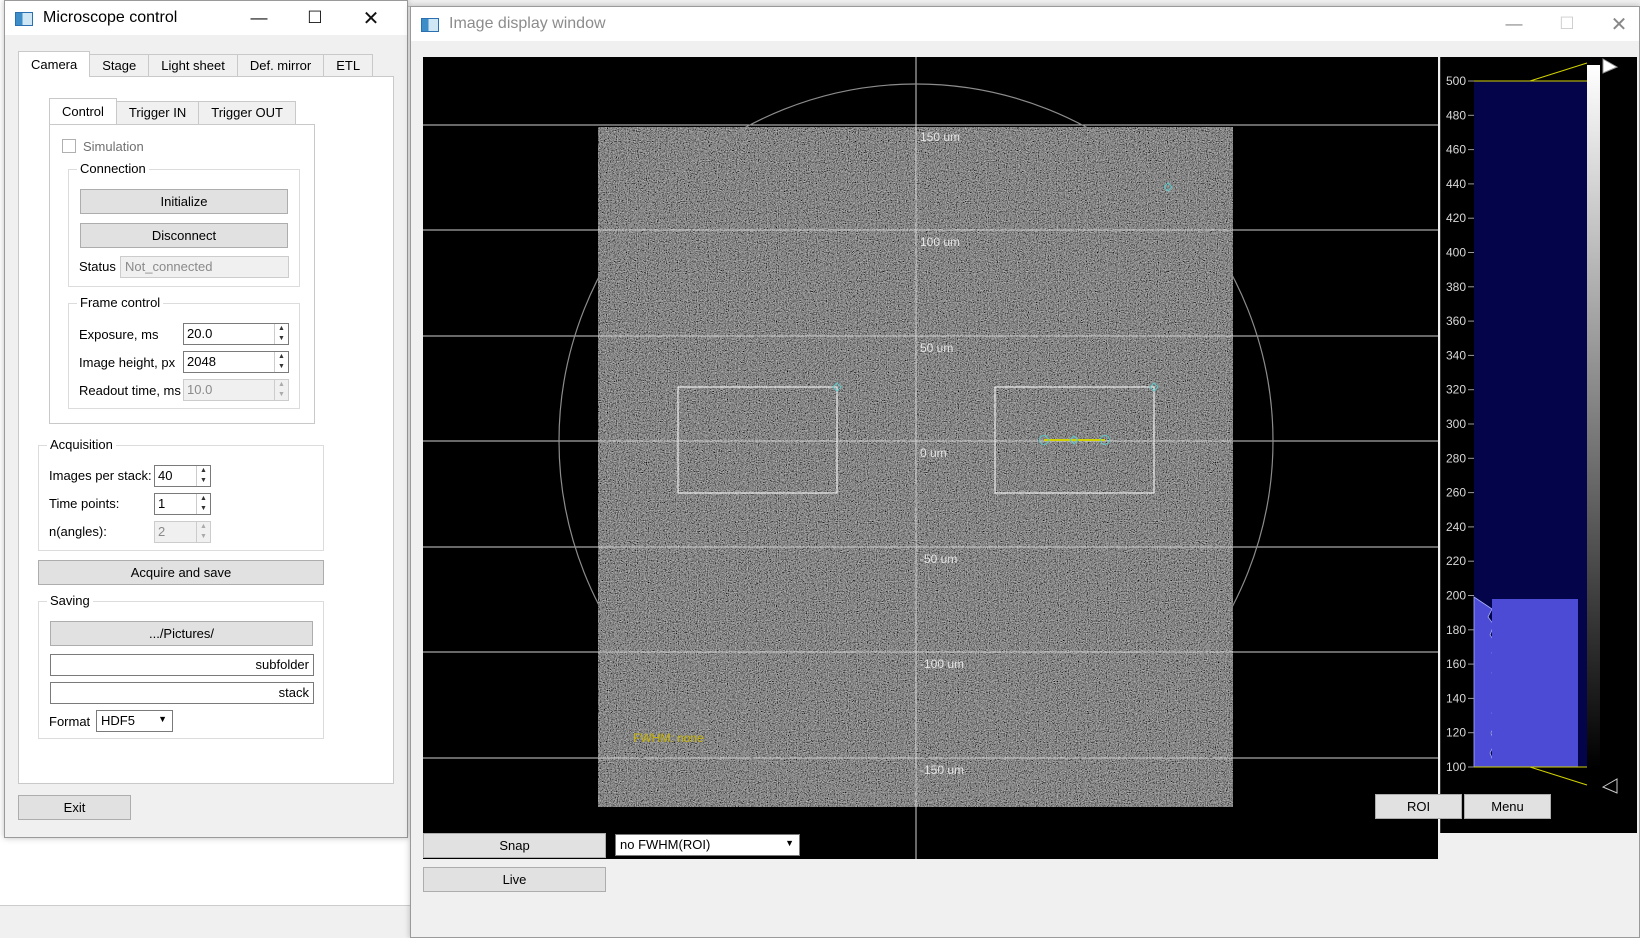 The image size is (1640, 938). Describe the element at coordinates (942, 664) in the screenshot. I see `axis-label: -100 um` at that location.